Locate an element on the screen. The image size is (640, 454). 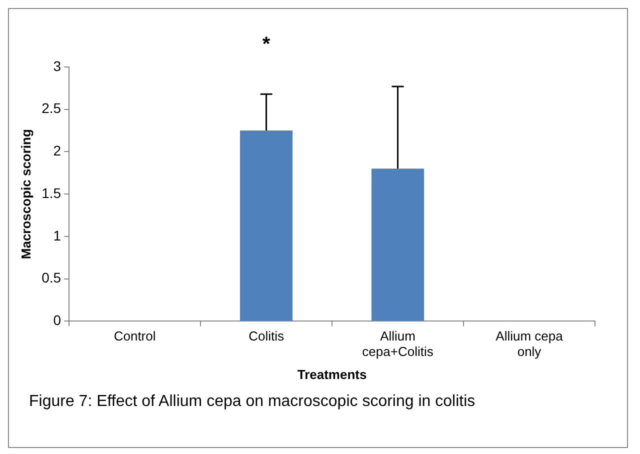
y-tick-label: 2.5 is located at coordinates (52, 108).